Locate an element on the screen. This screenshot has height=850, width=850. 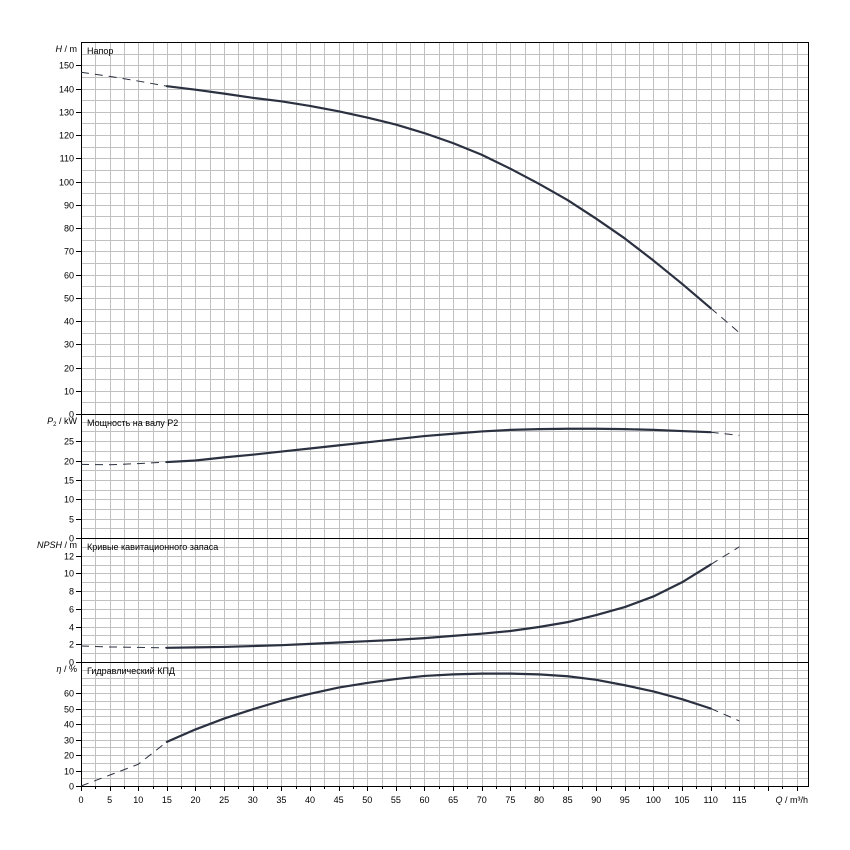
x-tick-label: 100 is located at coordinates (653, 800).